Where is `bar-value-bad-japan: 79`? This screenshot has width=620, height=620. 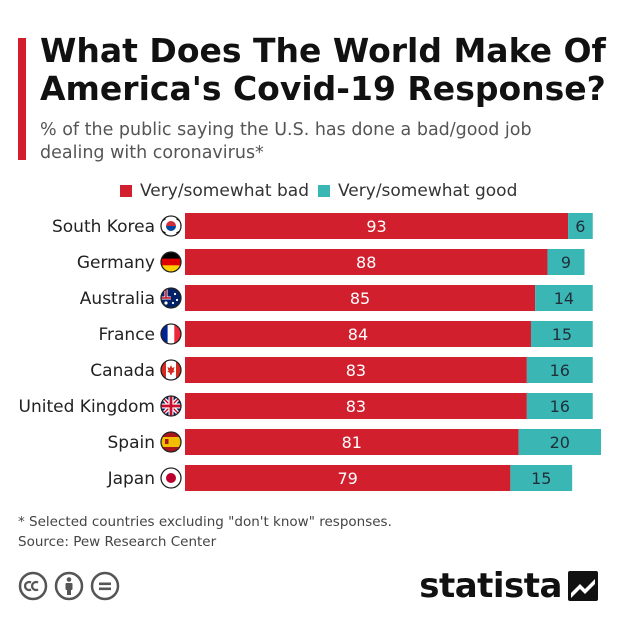
bar-value-bad-japan: 79 is located at coordinates (348, 478).